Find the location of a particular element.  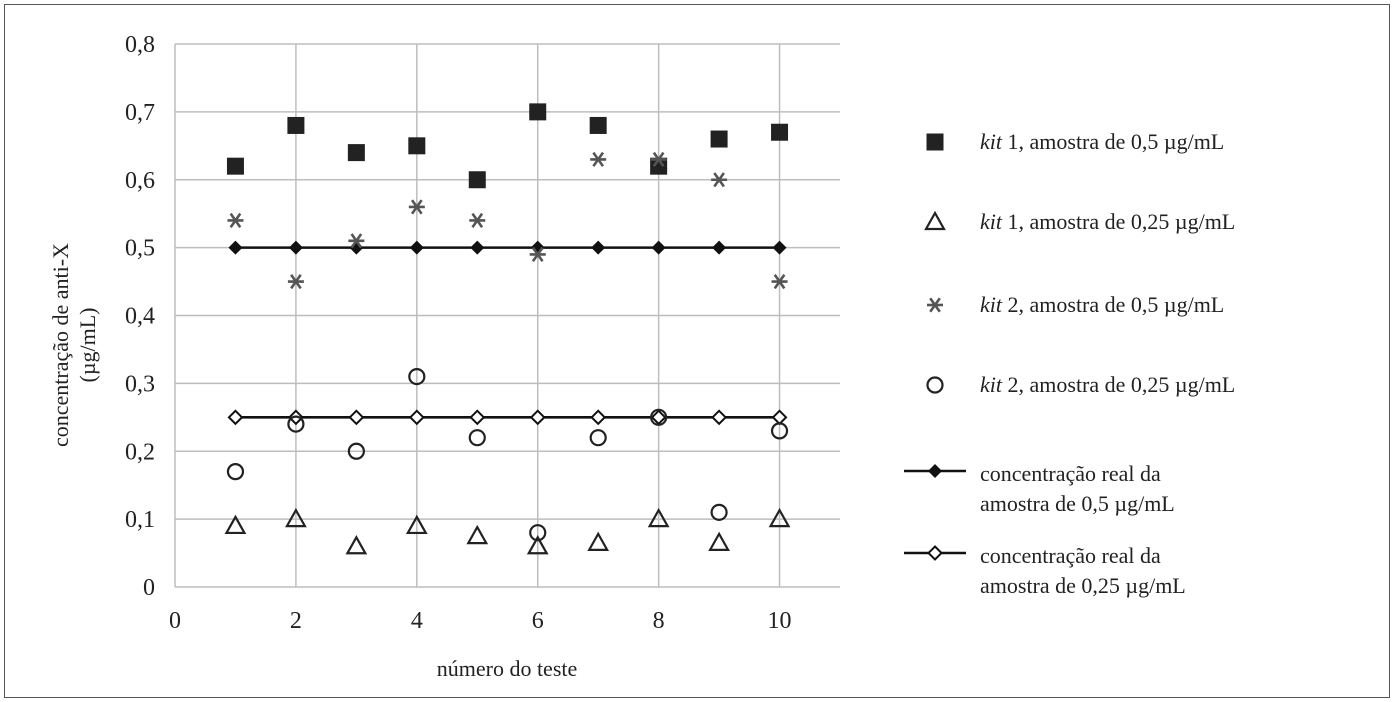

legend-item-5: concentração real da amostra de 0,5 µg/mL is located at coordinates (1039, 488).